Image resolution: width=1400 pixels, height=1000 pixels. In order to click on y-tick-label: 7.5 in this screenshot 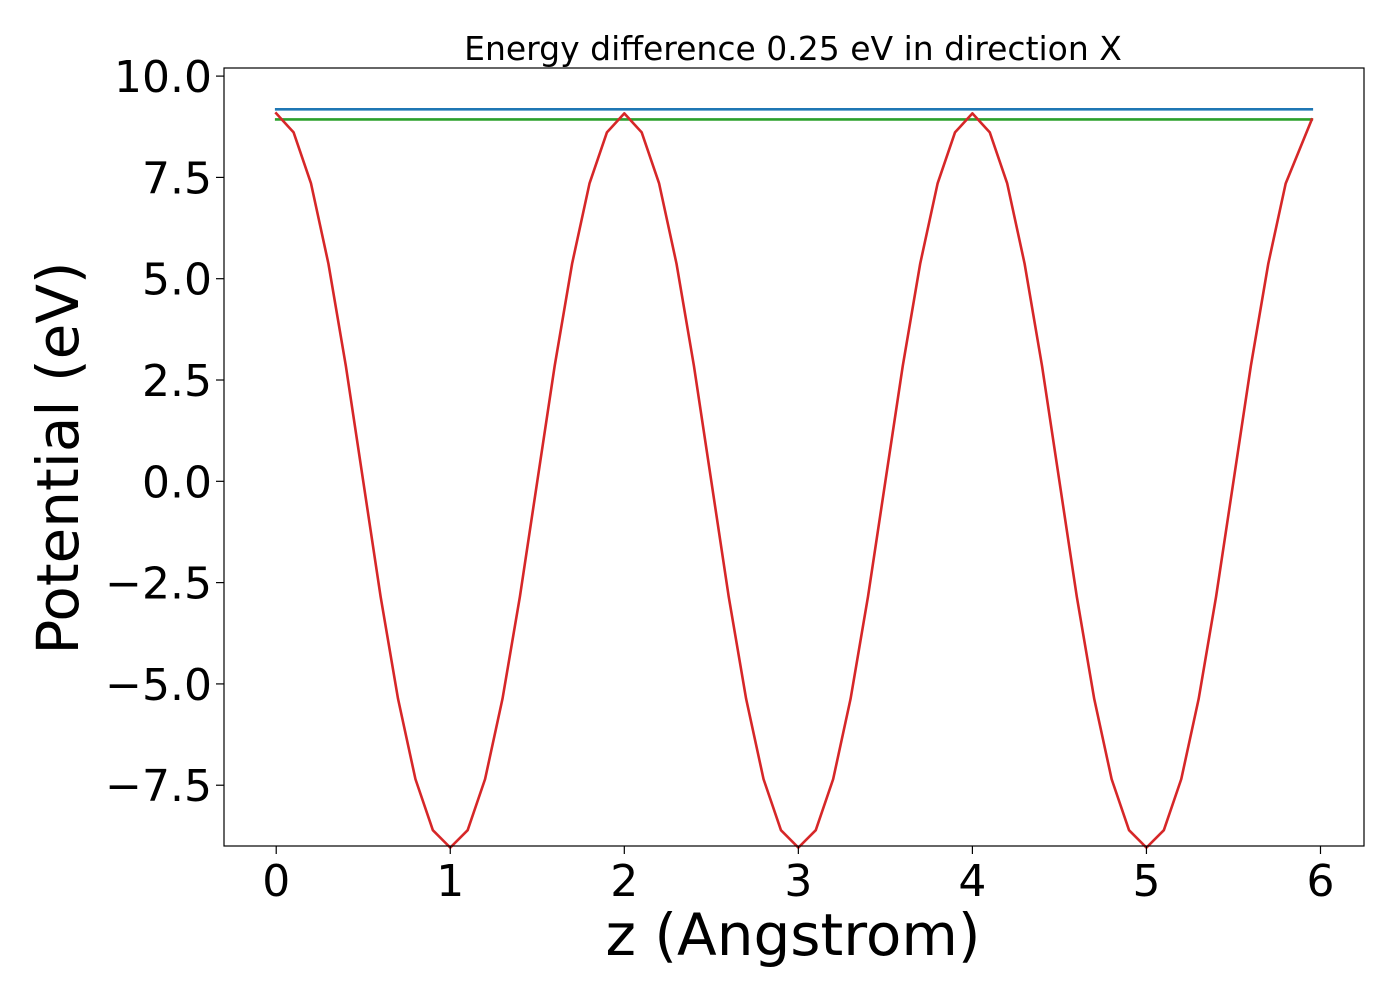, I will do `click(177, 178)`.